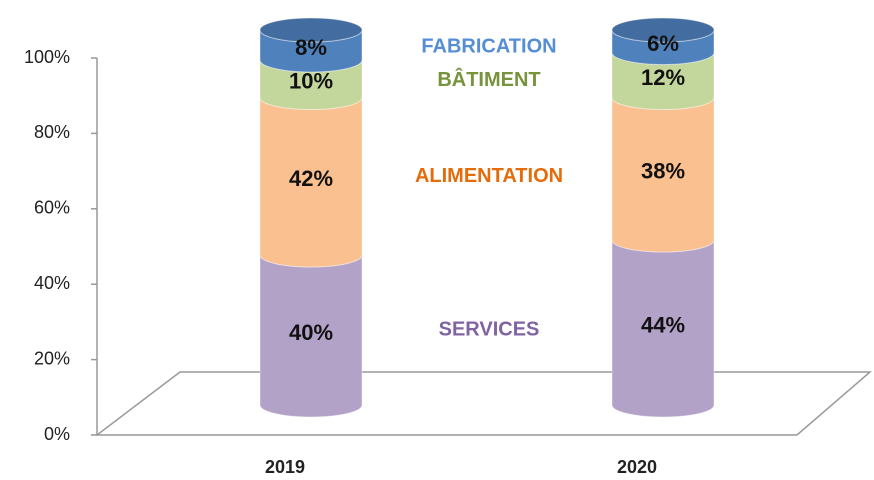 This screenshot has width=874, height=480. What do you see at coordinates (483, 403) in the screenshot?
I see `floor` at bounding box center [483, 403].